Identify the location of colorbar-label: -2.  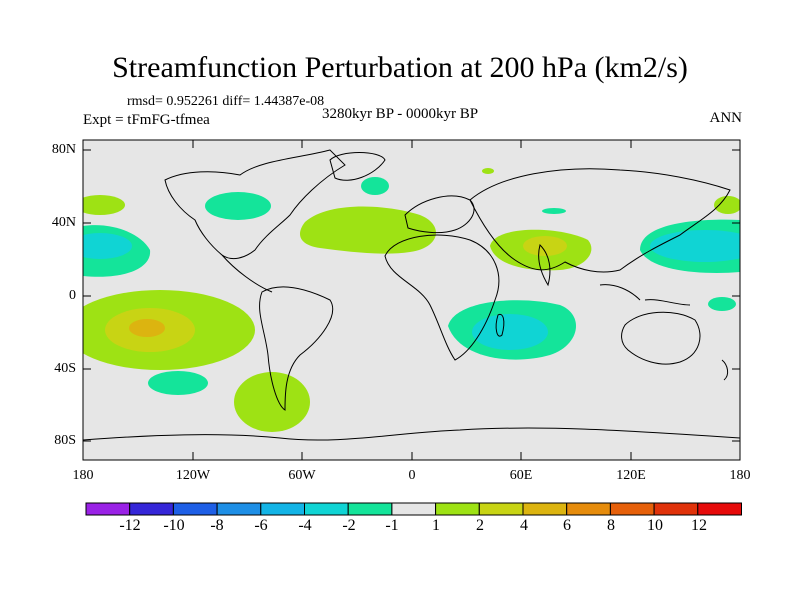
(349, 525).